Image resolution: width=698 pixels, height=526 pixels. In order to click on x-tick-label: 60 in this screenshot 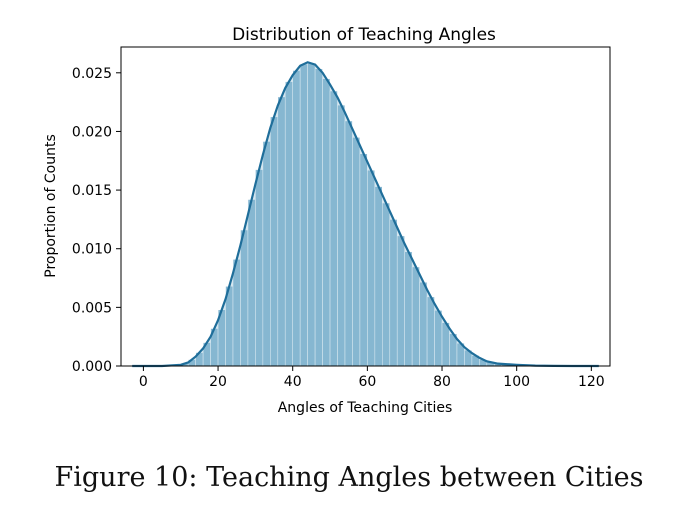, I will do `click(367, 382)`.